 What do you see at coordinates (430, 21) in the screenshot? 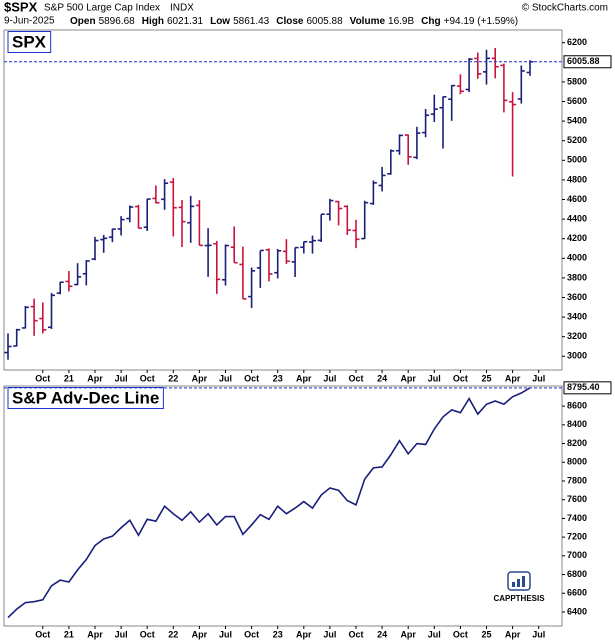
I see `quote-label: Chg` at bounding box center [430, 21].